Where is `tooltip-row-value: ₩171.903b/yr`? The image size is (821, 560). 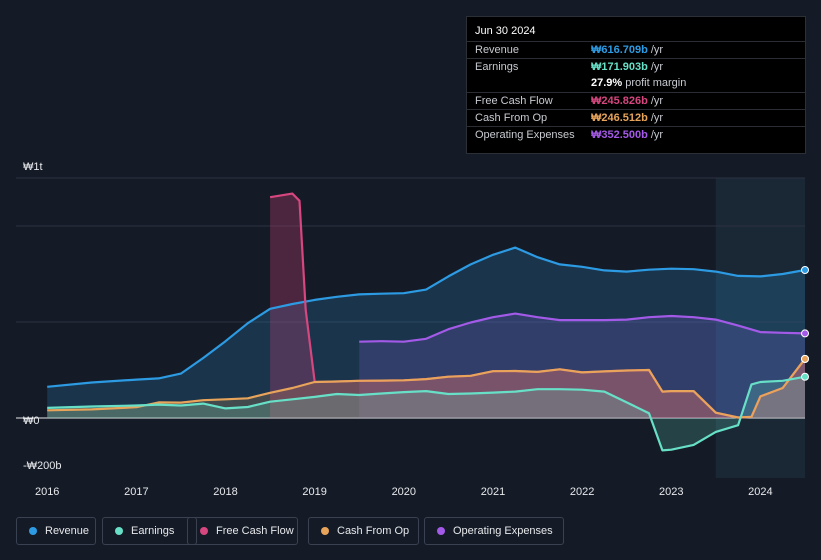 tooltip-row-value: ₩171.903b/yr is located at coordinates (627, 67).